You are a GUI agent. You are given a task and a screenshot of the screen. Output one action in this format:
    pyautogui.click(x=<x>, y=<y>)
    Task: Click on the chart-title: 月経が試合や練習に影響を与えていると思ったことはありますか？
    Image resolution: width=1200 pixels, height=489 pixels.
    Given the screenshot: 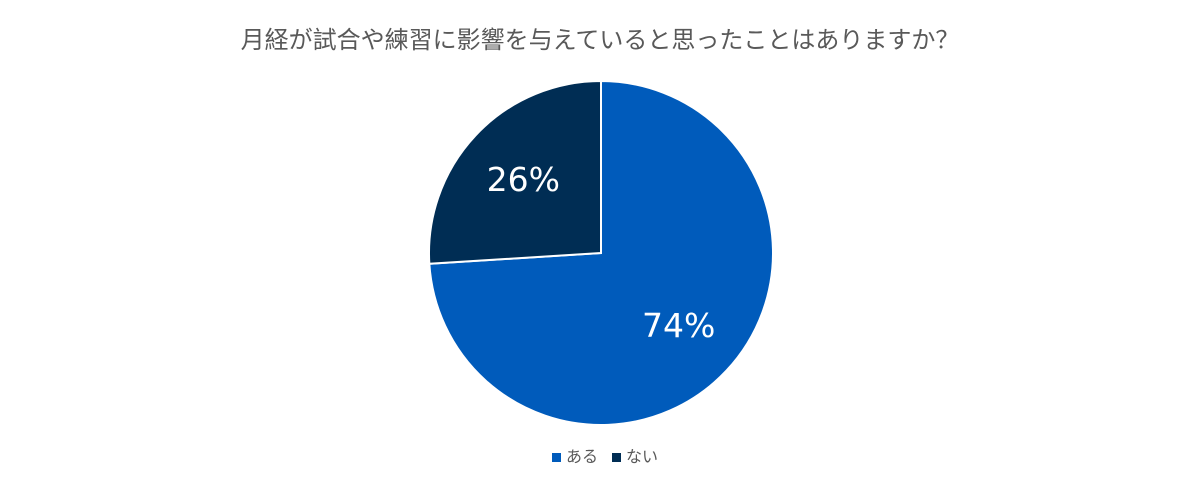 What is the action you would take?
    pyautogui.click(x=600, y=40)
    